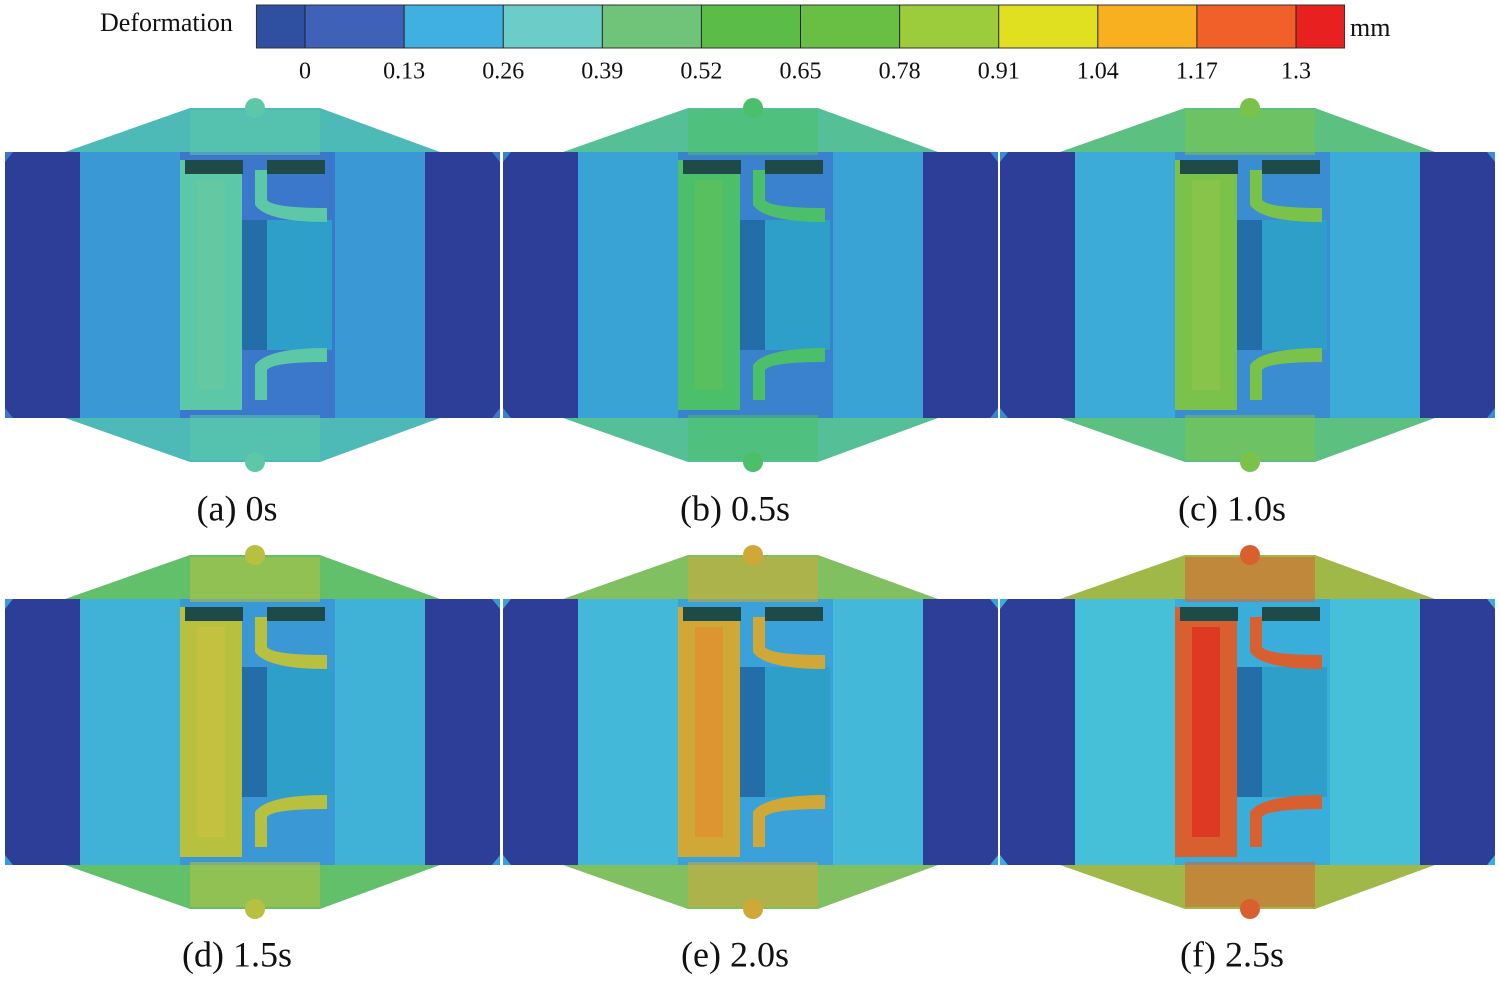  What do you see at coordinates (1197, 72) in the screenshot?
I see `colorbar-tick-label: 1.17` at bounding box center [1197, 72].